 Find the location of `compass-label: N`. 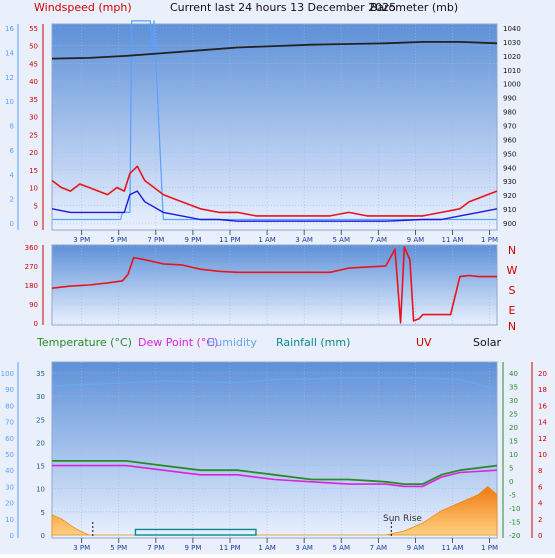

compass-label: N is located at coordinates (512, 326).